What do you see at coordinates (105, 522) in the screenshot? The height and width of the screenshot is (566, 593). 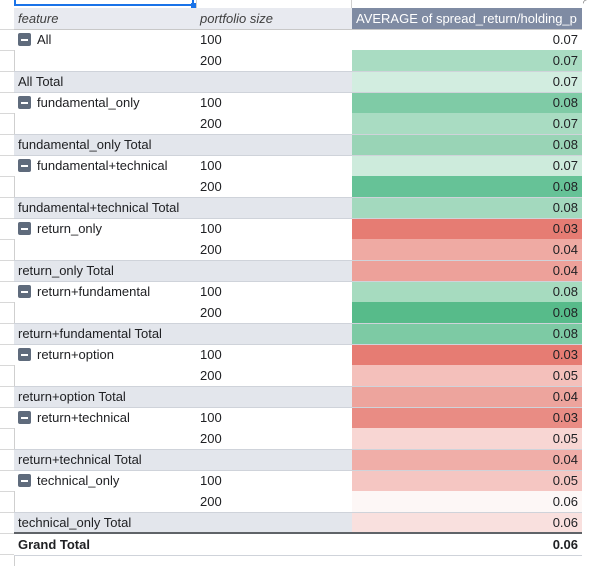 I see `feature-cell: technical_only Total` at bounding box center [105, 522].